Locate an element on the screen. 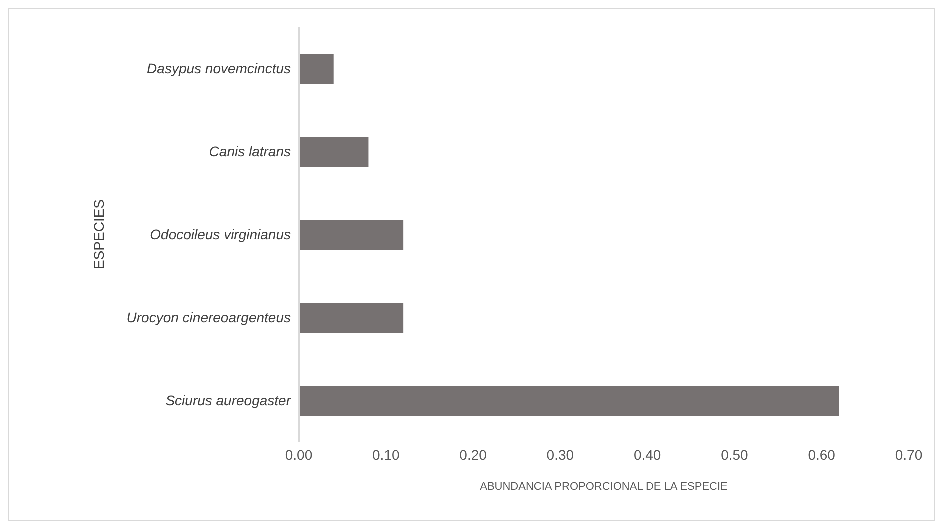  y-axis-title: ESPECIES is located at coordinates (98, 234).